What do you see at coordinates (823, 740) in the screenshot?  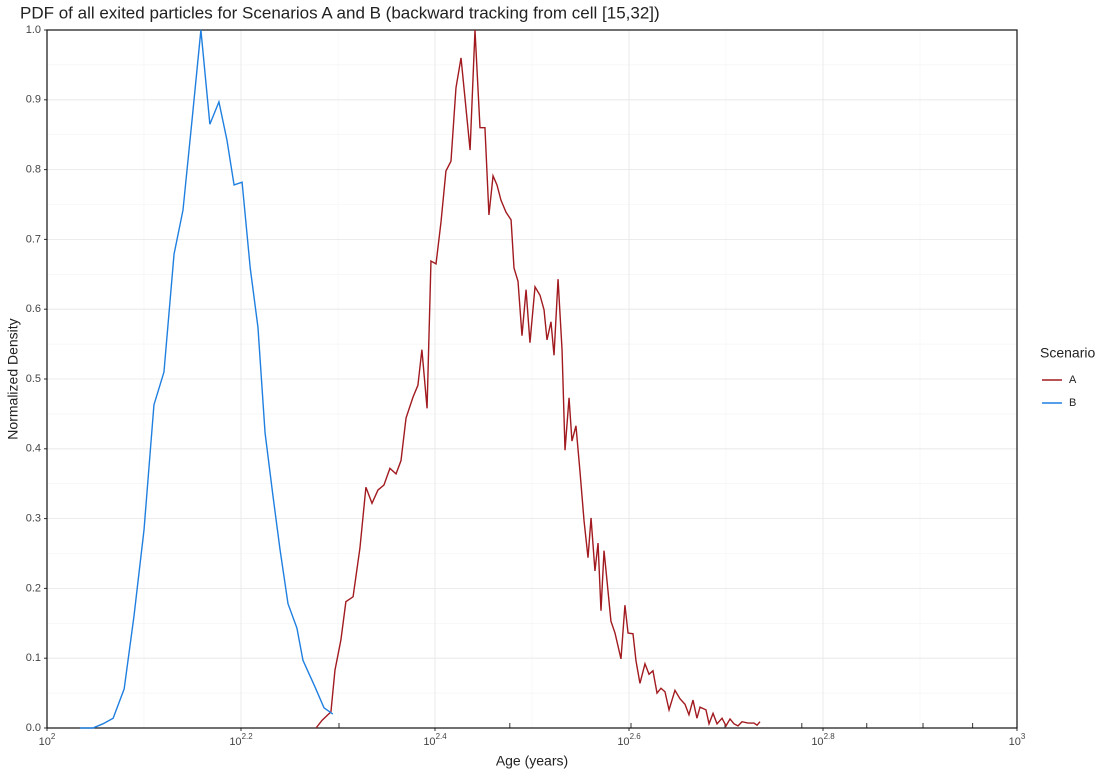 I see `x-tick-label: 102.8` at bounding box center [823, 740].